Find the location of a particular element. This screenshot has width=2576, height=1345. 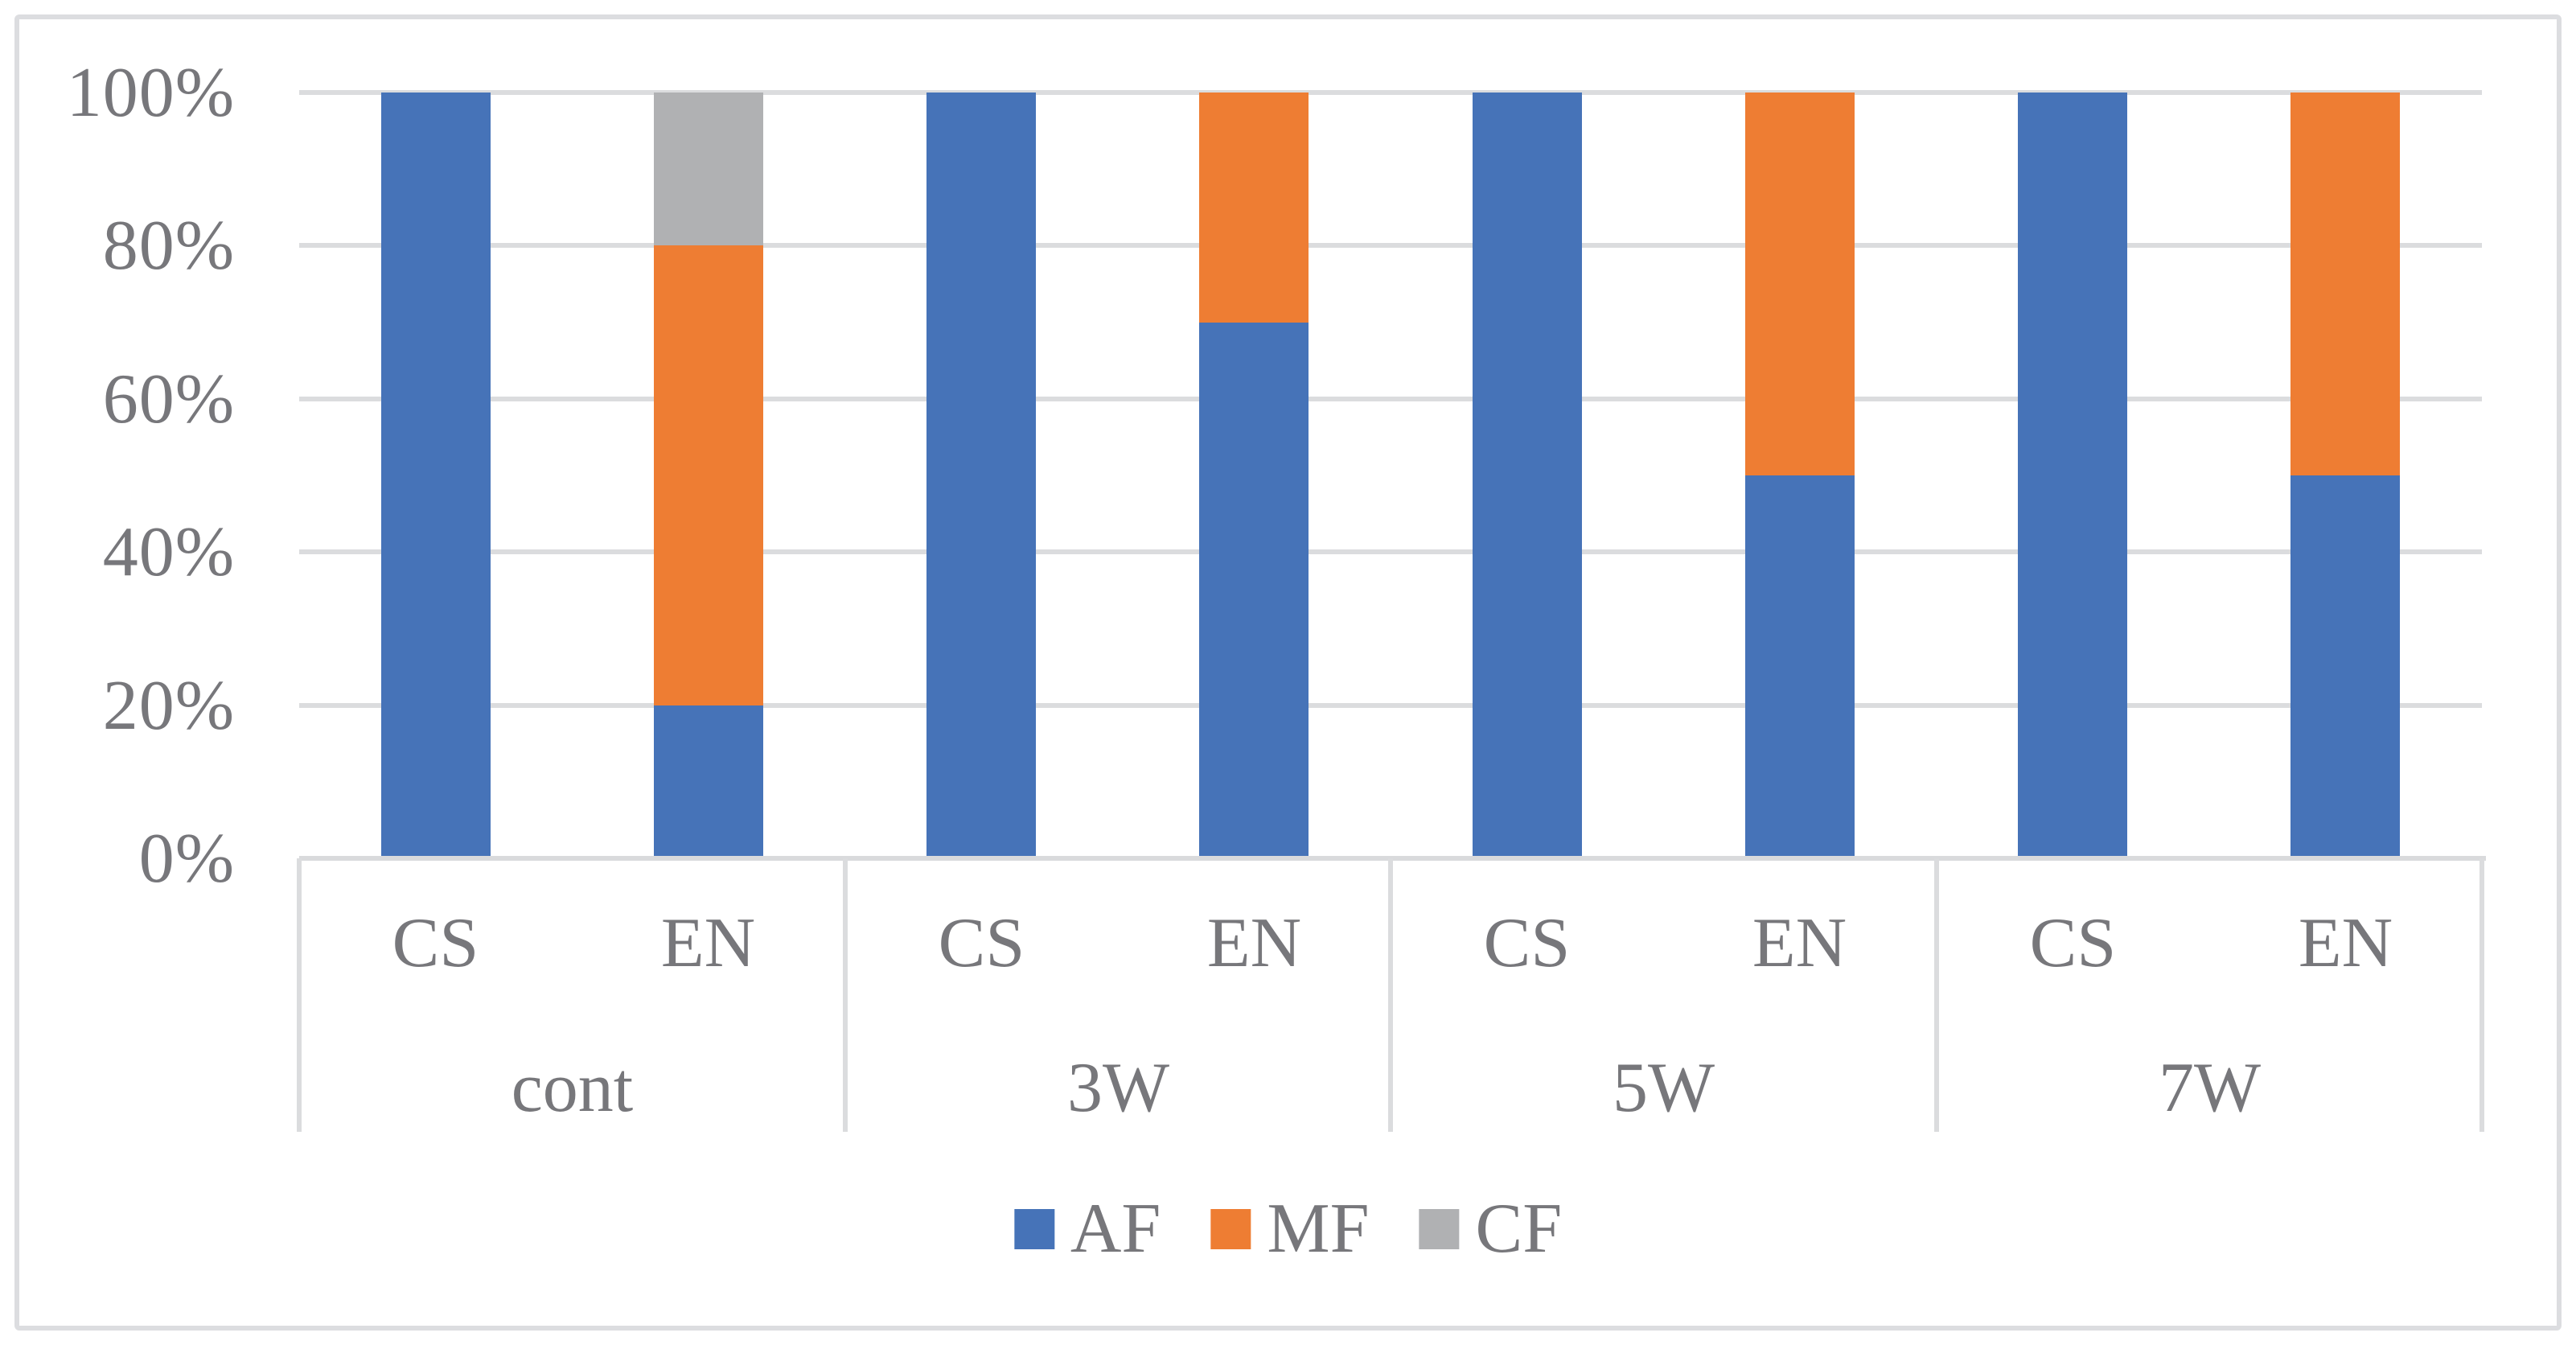

legend: AF MF CF is located at coordinates (1288, 1228).